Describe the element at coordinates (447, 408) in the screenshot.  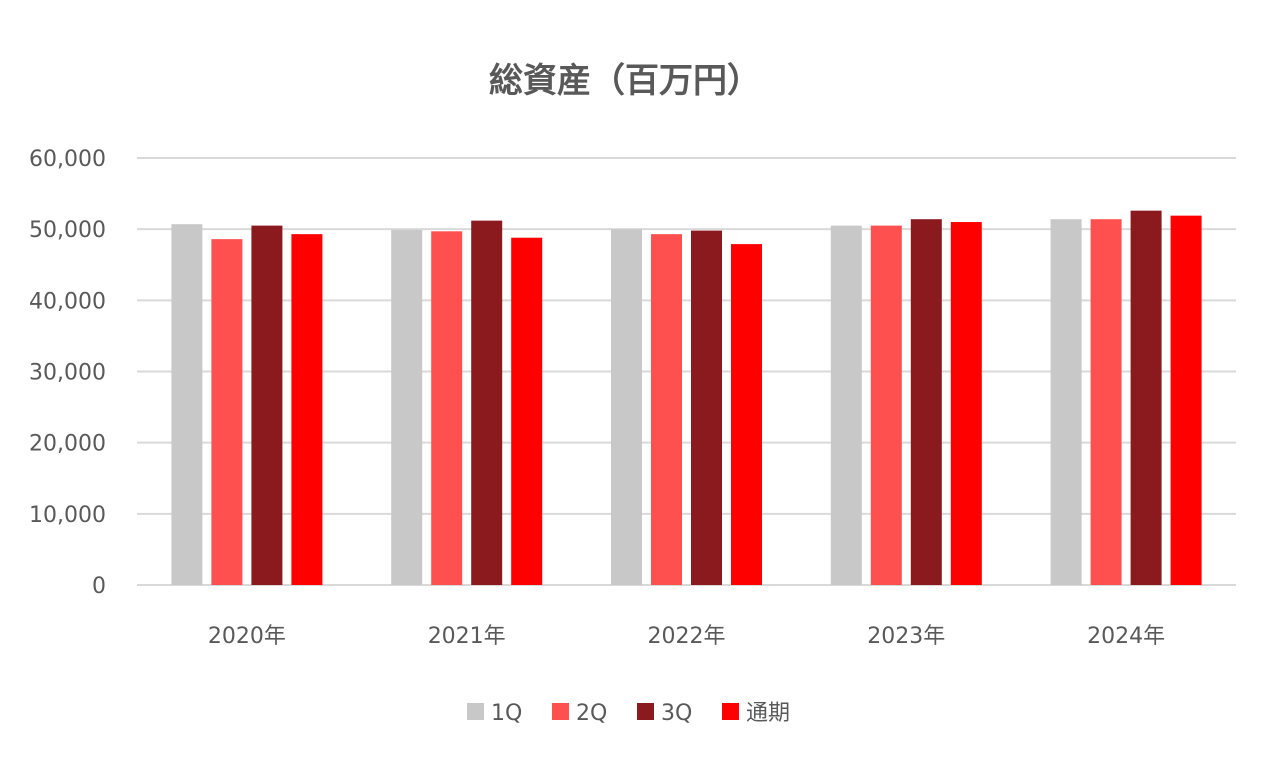
I see `bar-2021年-2Q` at that location.